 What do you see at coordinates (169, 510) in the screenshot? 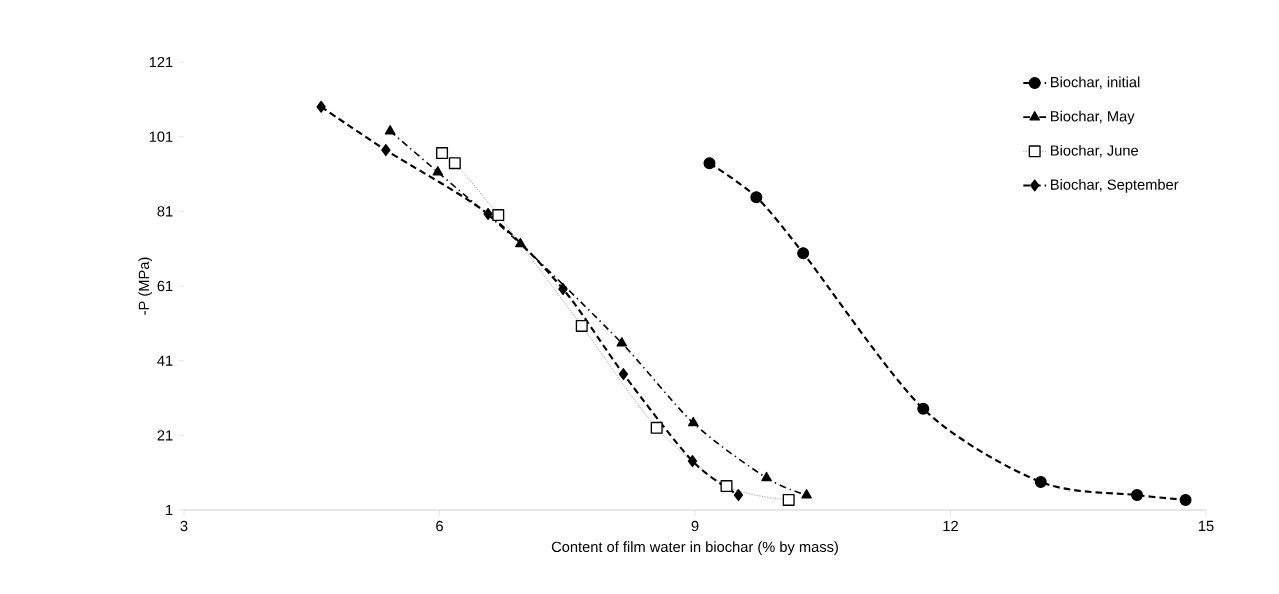
I see `y-tick-label: 1` at bounding box center [169, 510].